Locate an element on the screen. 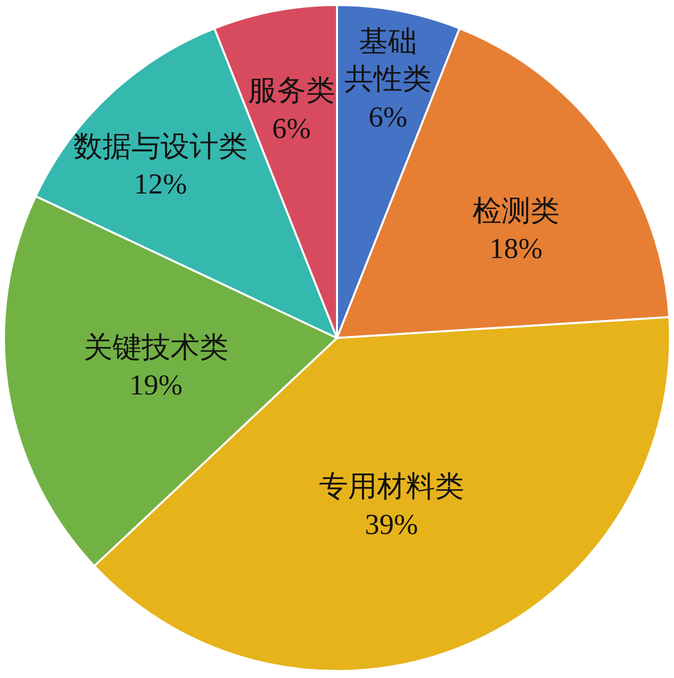 The image size is (674, 678). data-label: 19% is located at coordinates (156, 386).